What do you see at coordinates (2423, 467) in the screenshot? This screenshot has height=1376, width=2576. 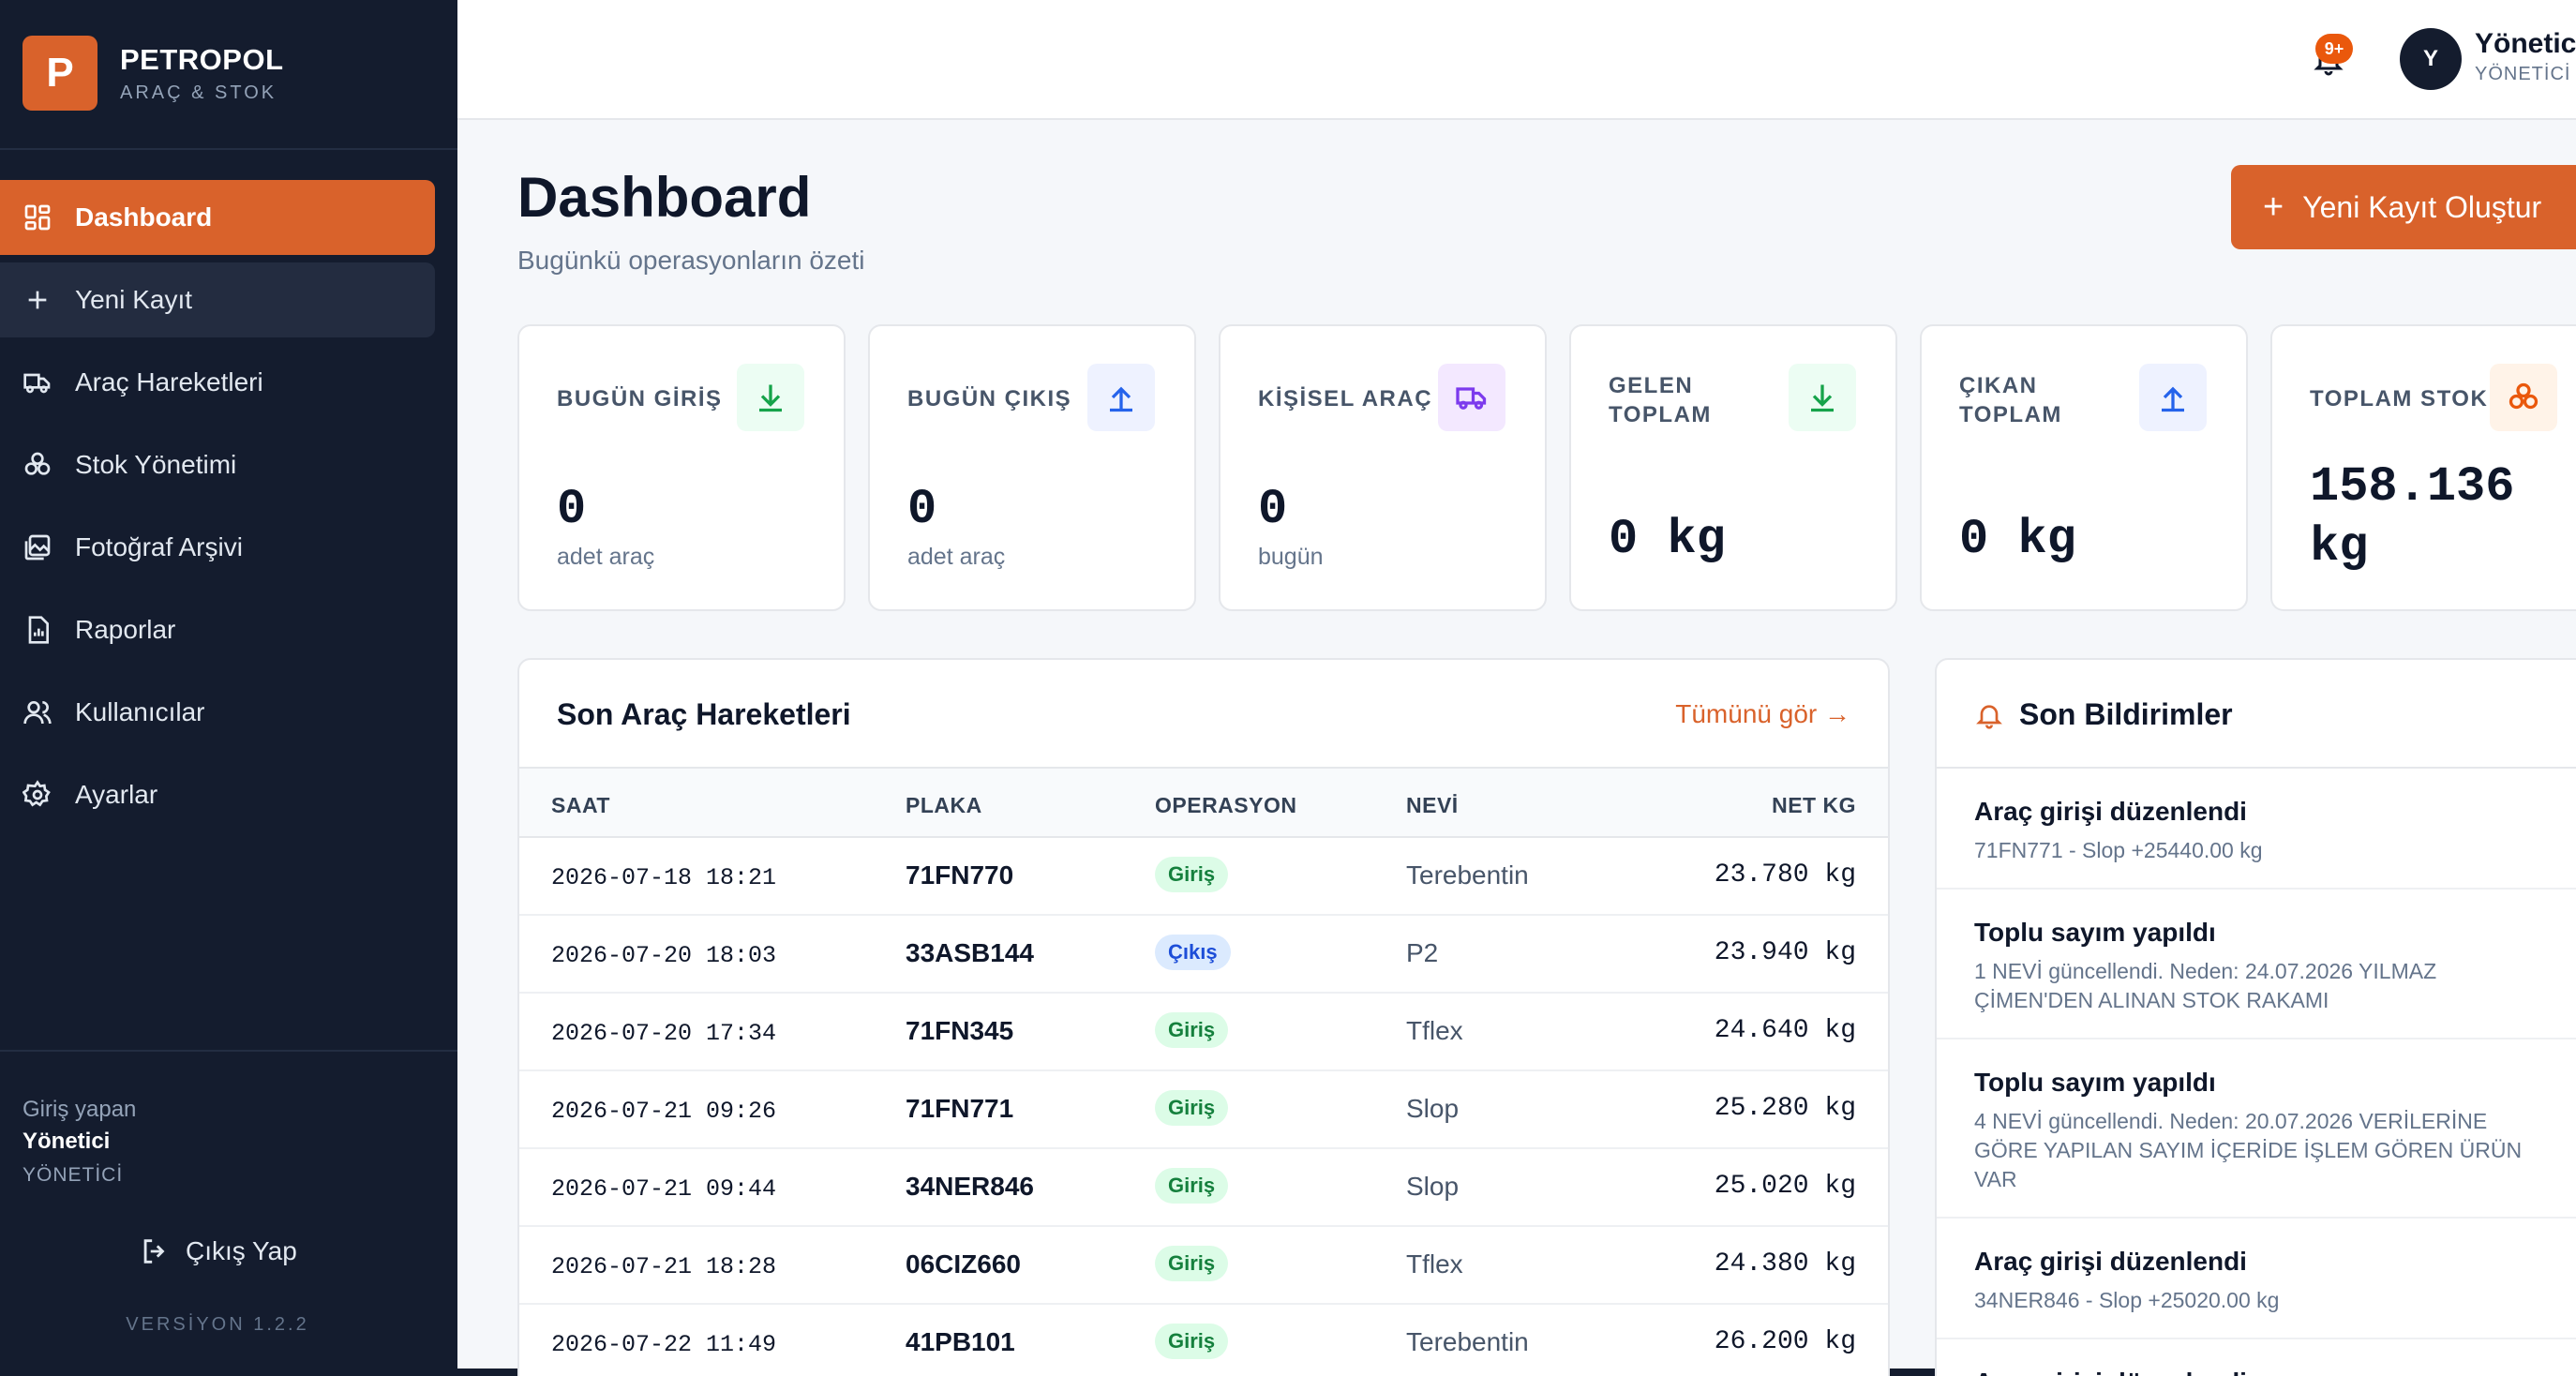 I see `stat-card-total-stock: TOPLAM STOK 158.136 kg` at bounding box center [2423, 467].